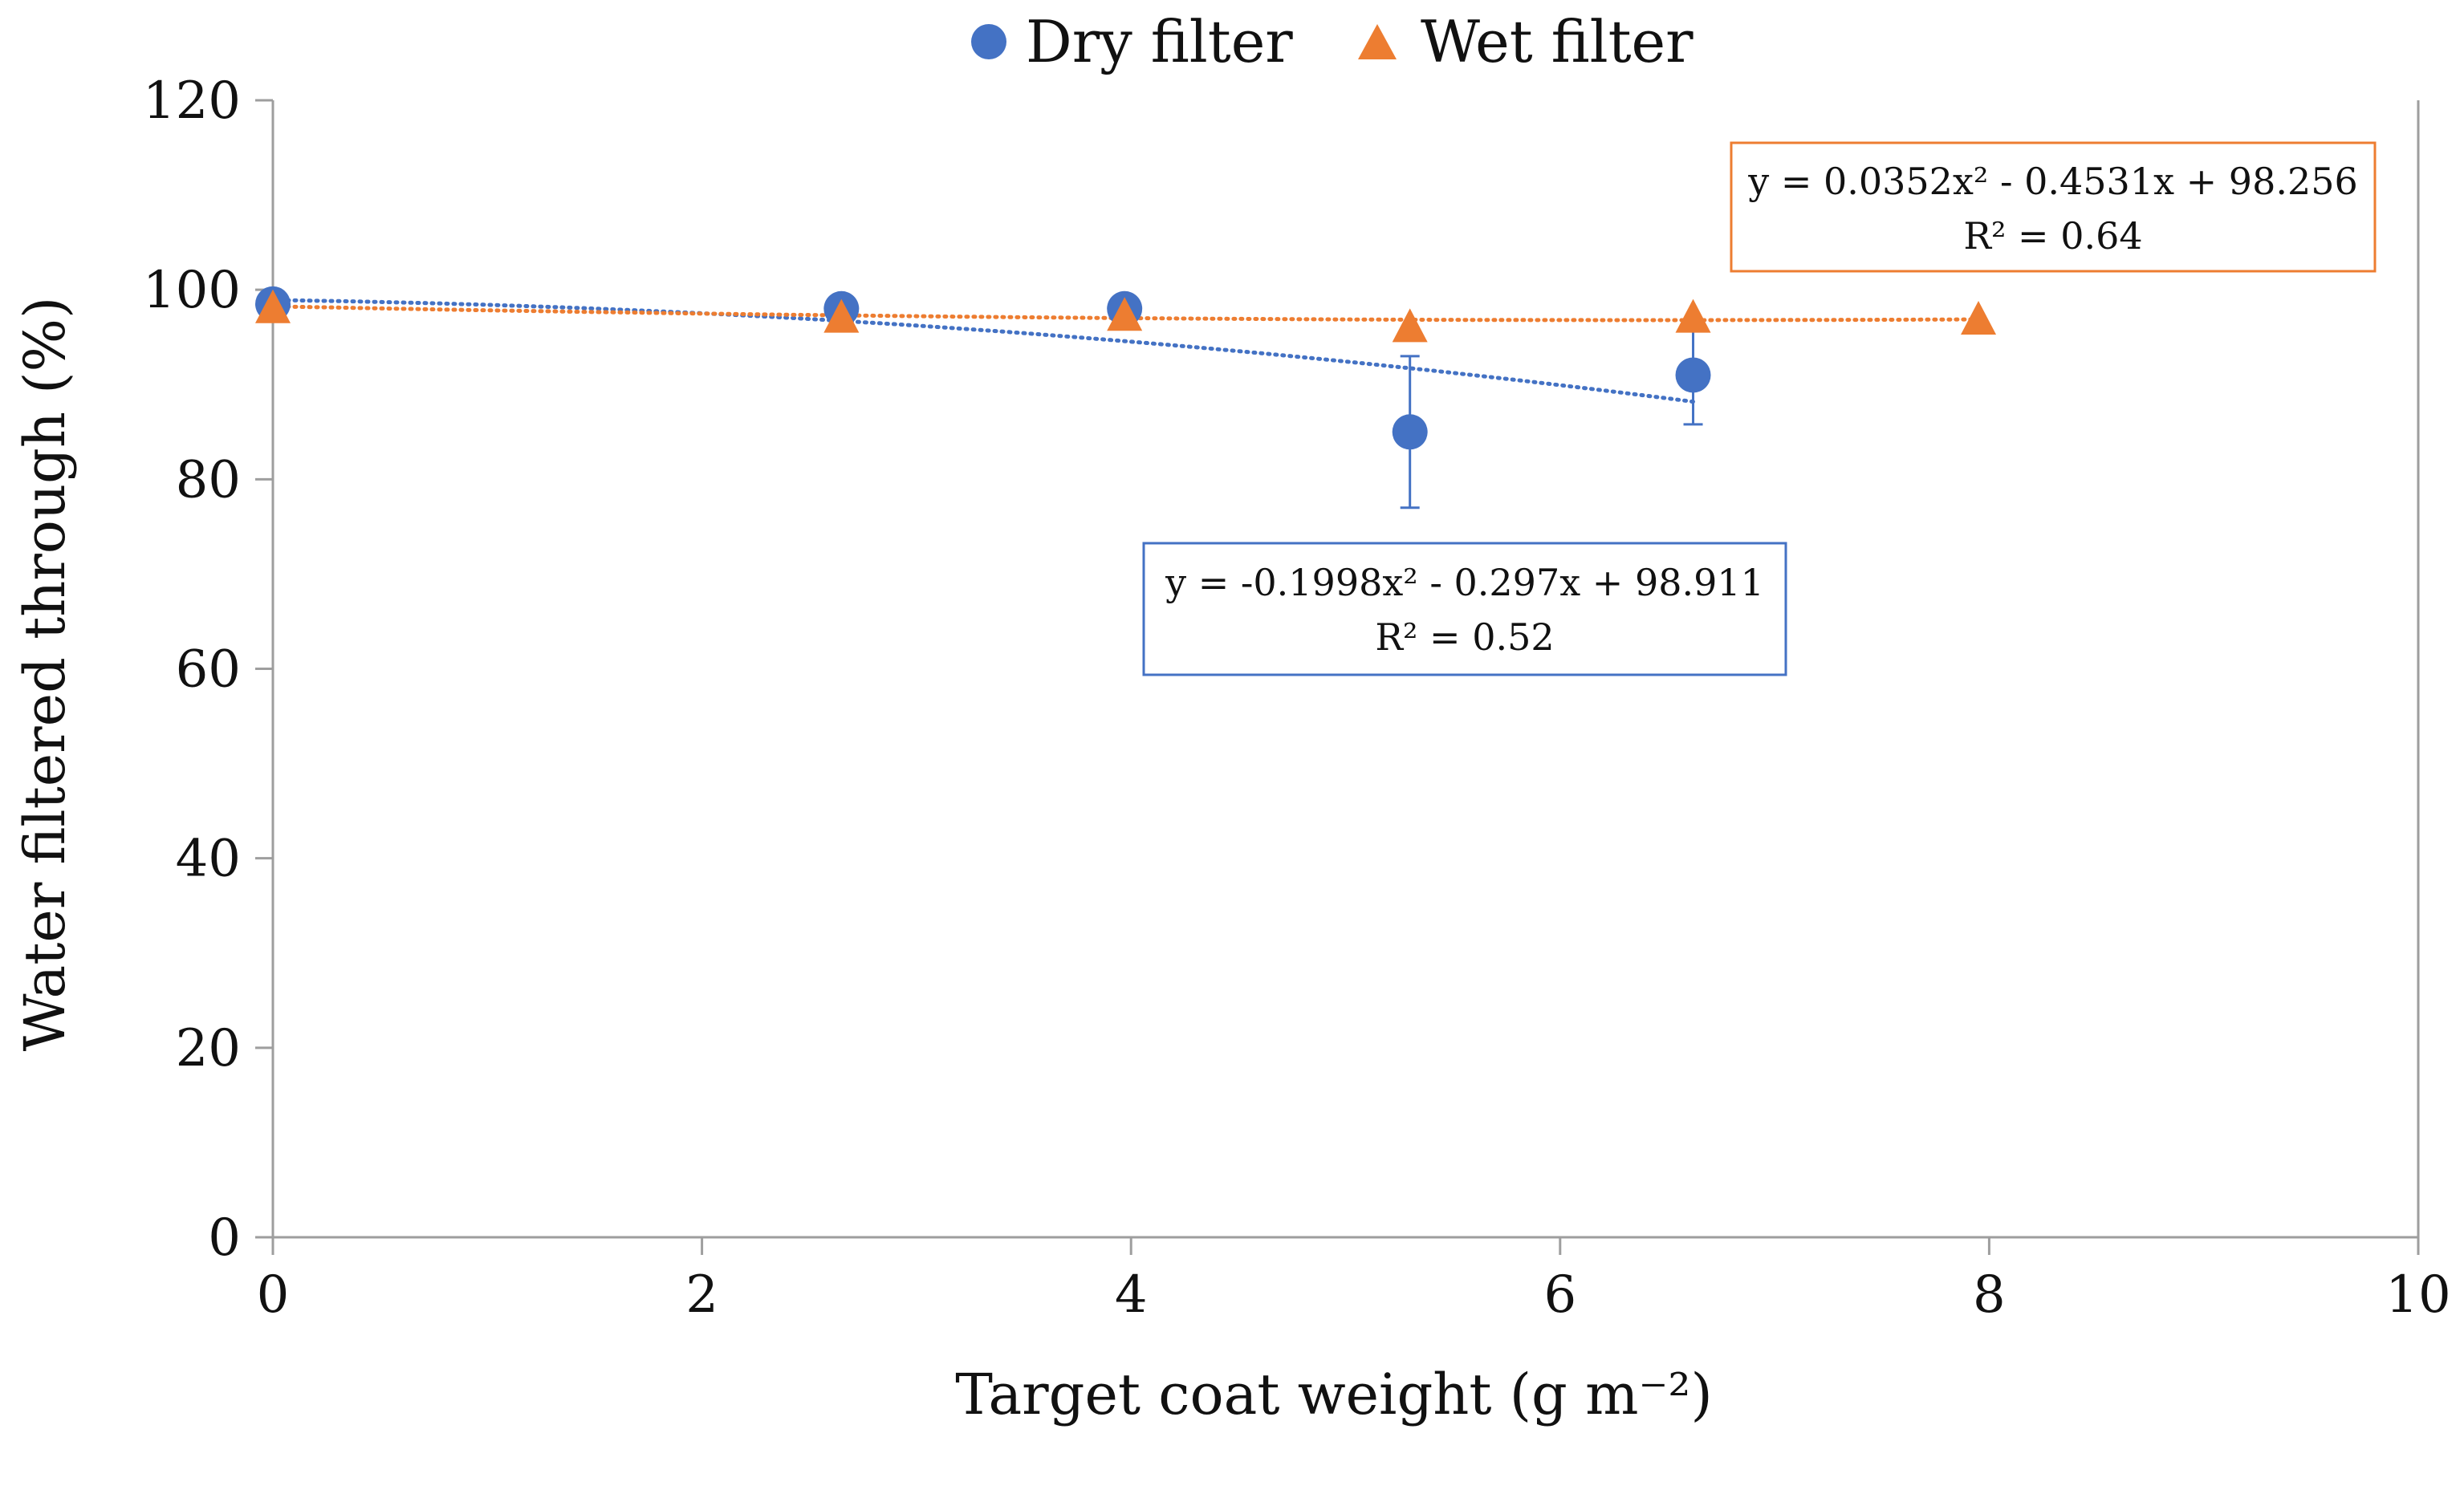  Describe the element at coordinates (1989, 1295) in the screenshot. I see `x-tick-label: 8` at that location.